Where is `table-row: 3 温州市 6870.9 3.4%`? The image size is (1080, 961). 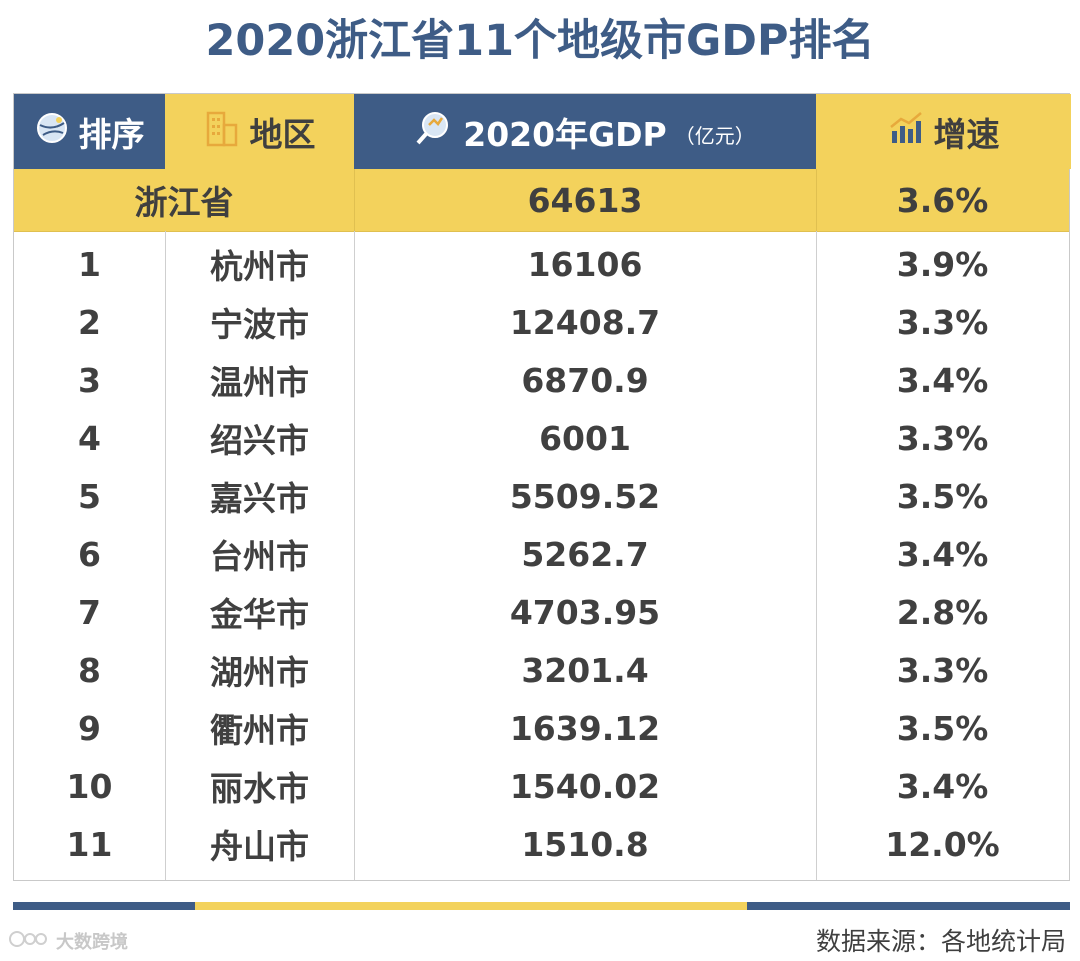
table-row: 3 温州市 6870.9 3.4% is located at coordinates (541, 380).